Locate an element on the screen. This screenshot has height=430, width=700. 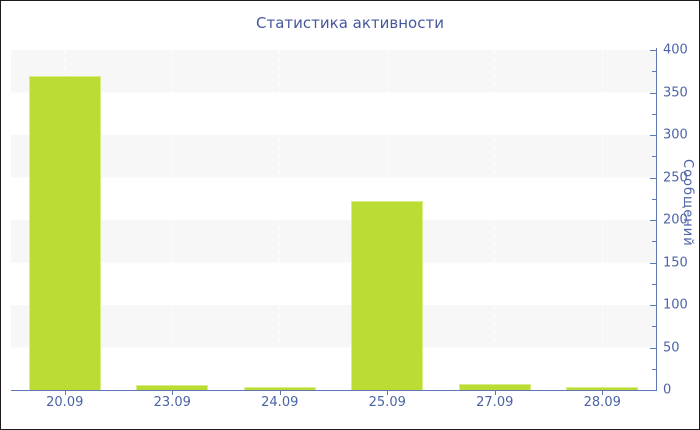
y-tick-label: 100 is located at coordinates (675, 305).